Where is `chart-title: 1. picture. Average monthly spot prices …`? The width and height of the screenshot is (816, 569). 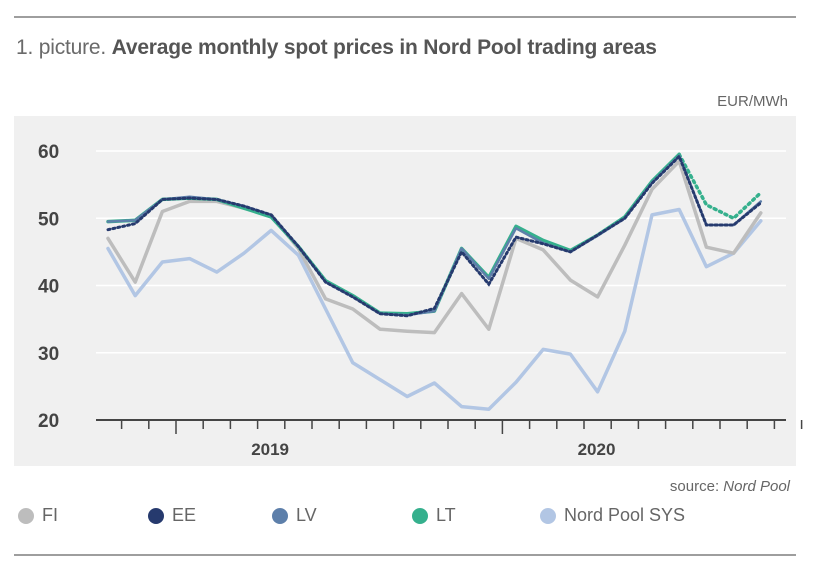 chart-title: 1. picture. Average monthly spot prices … is located at coordinates (336, 48).